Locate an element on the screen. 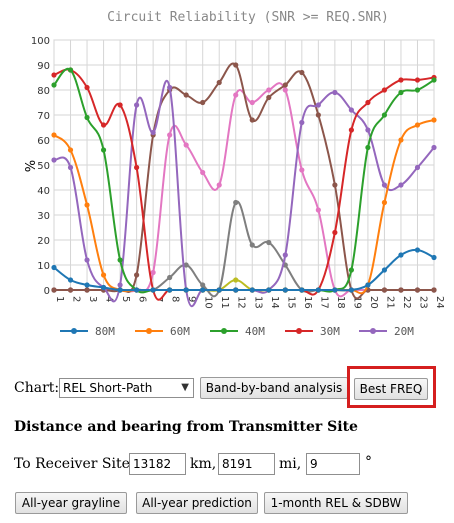 This screenshot has height=523, width=454. bearing-input: 9 is located at coordinates (333, 464).